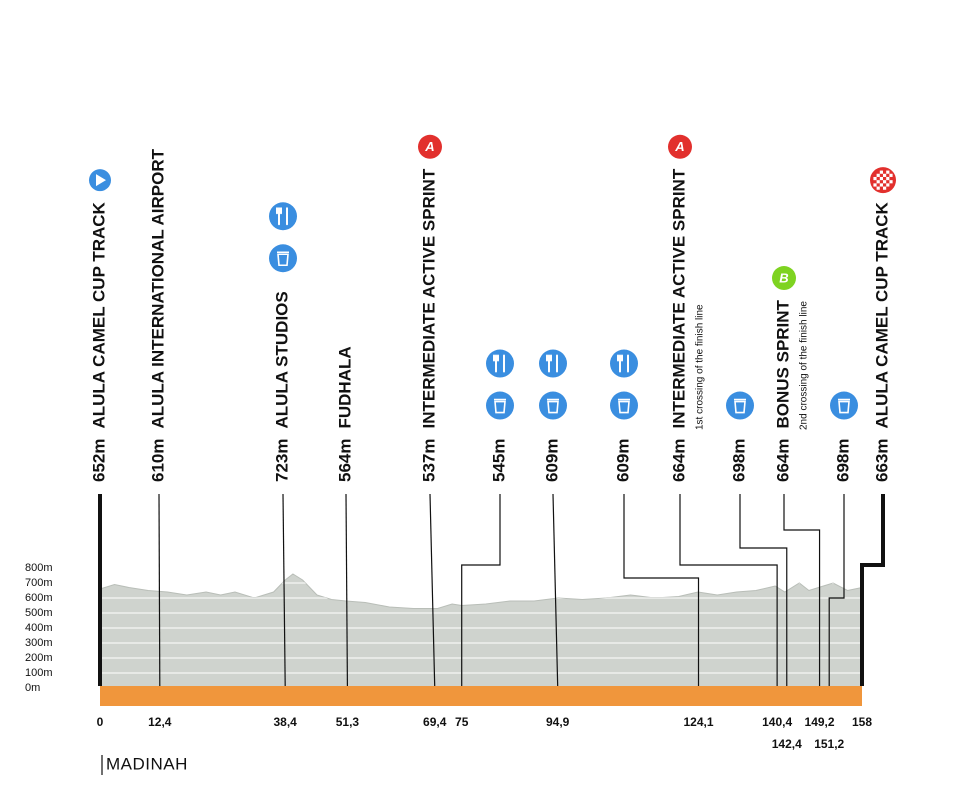 This screenshot has width=960, height=810. Describe the element at coordinates (281, 460) in the screenshot. I see `waypoint-altitude: 723m` at that location.